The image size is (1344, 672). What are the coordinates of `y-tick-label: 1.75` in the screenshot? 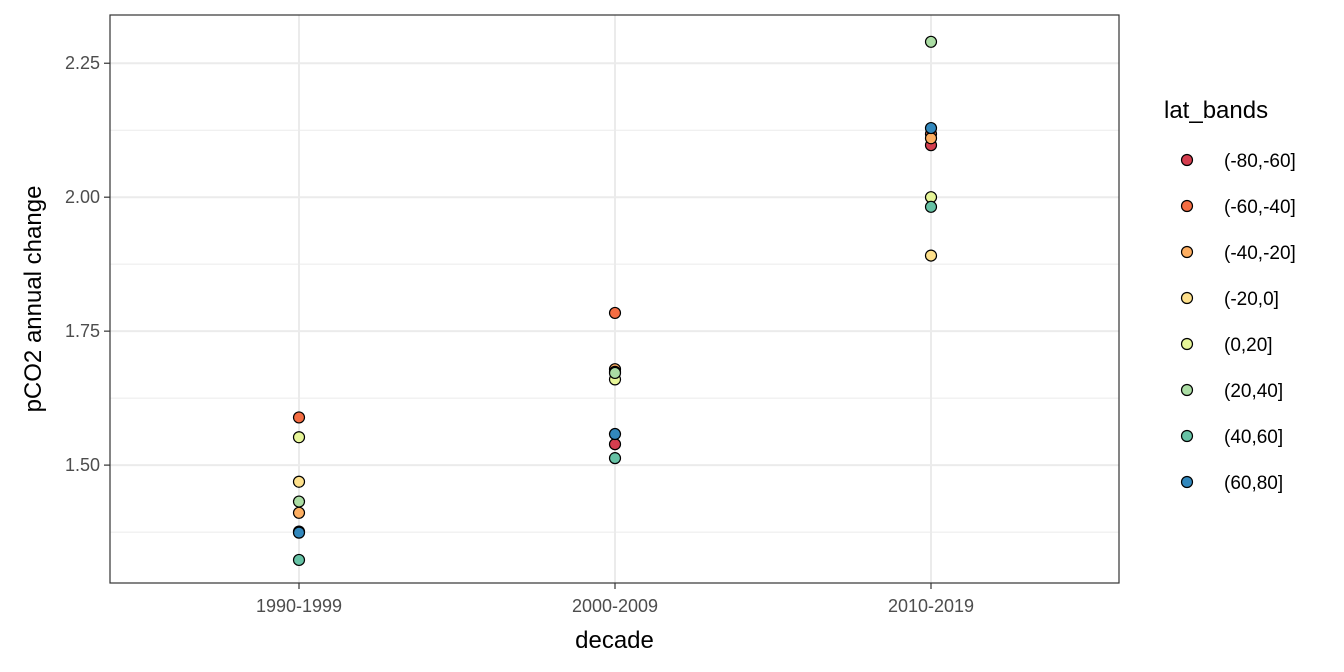 It's located at (82, 331).